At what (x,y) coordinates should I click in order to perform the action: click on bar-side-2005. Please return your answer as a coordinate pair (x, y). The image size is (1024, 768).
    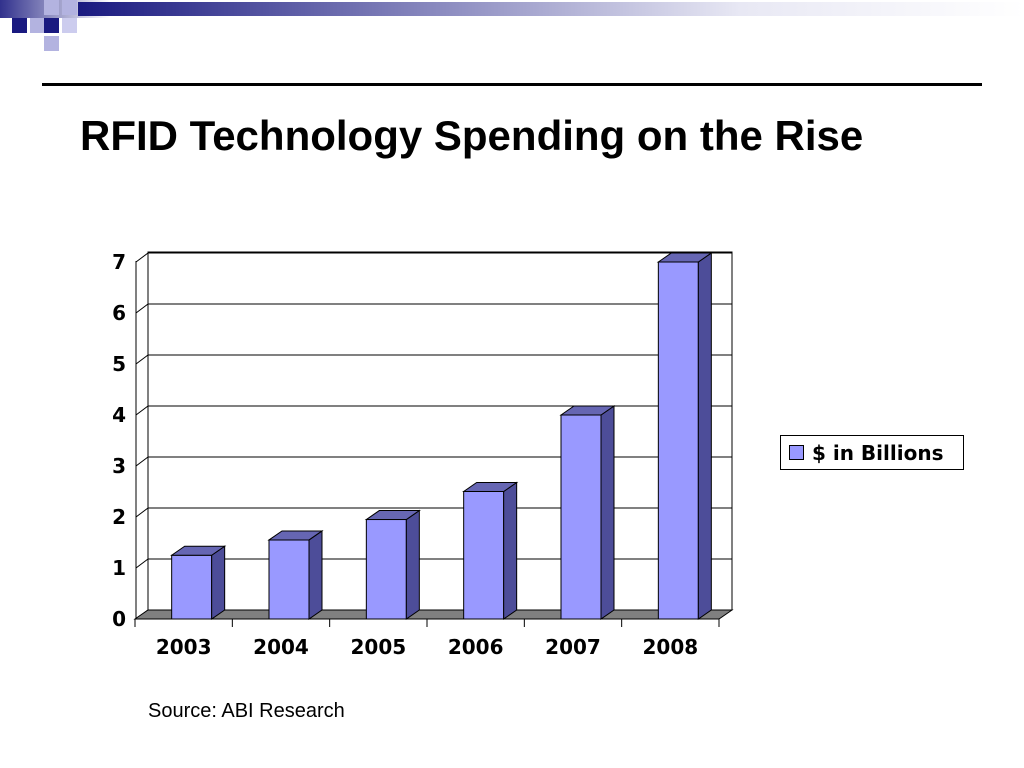
    Looking at the image, I should click on (412, 564).